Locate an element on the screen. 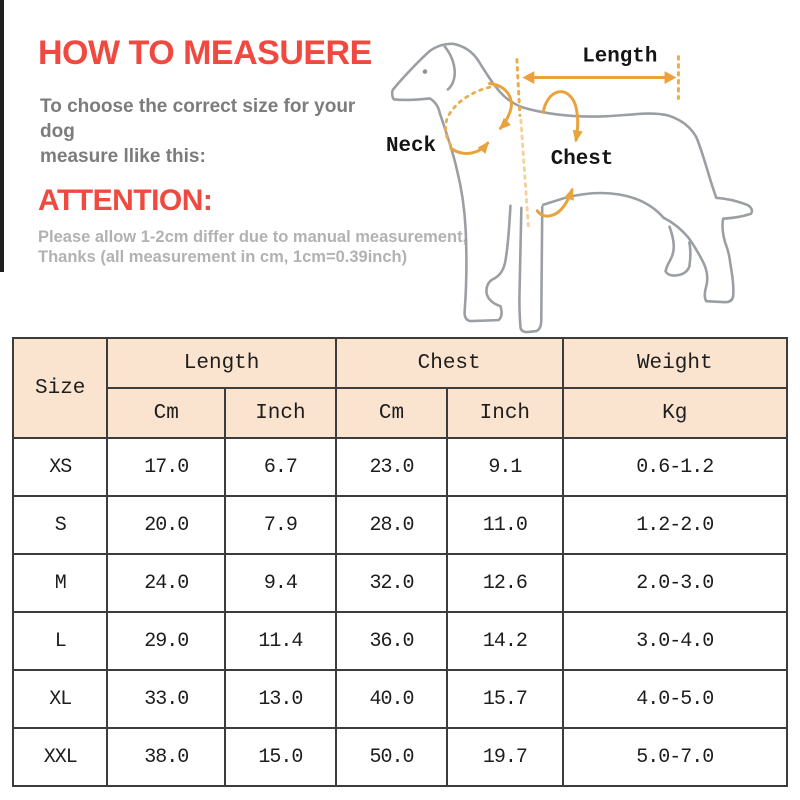  chest-vertical-dash is located at coordinates (524, 173).